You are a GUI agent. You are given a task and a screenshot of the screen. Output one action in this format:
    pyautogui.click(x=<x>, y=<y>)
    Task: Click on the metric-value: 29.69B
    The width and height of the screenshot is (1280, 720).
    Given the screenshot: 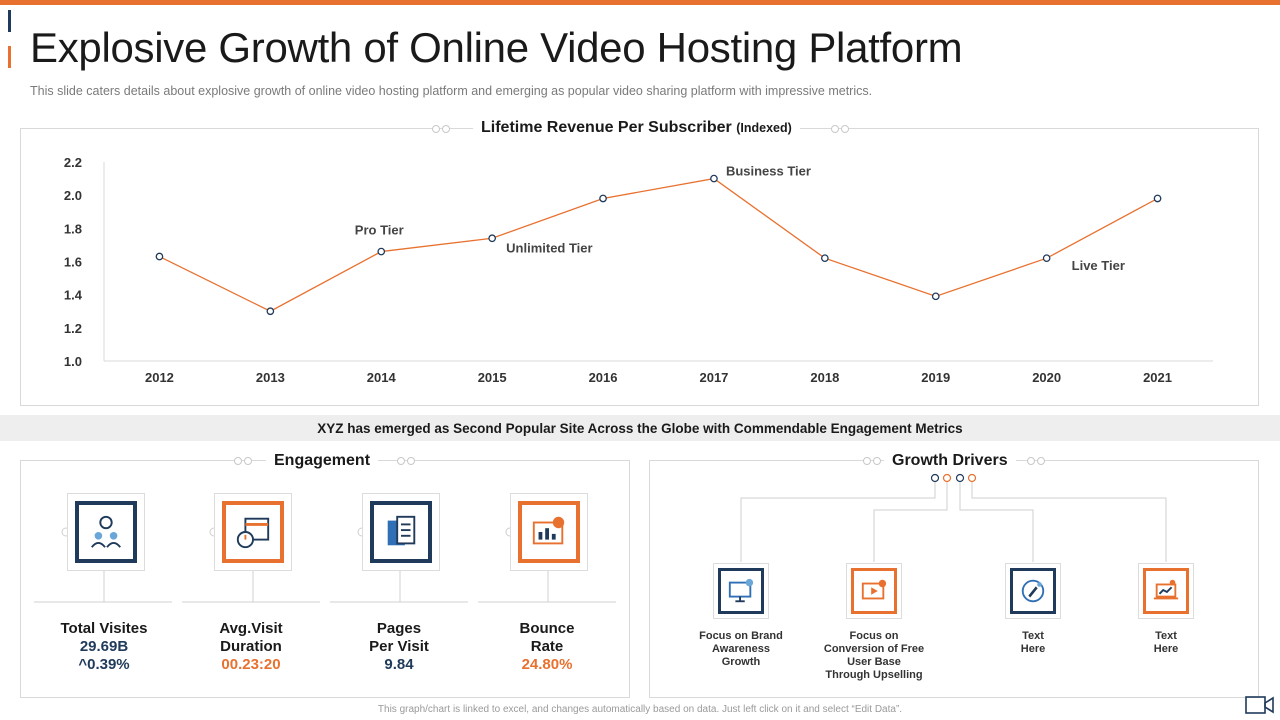 What is the action you would take?
    pyautogui.click(x=104, y=646)
    